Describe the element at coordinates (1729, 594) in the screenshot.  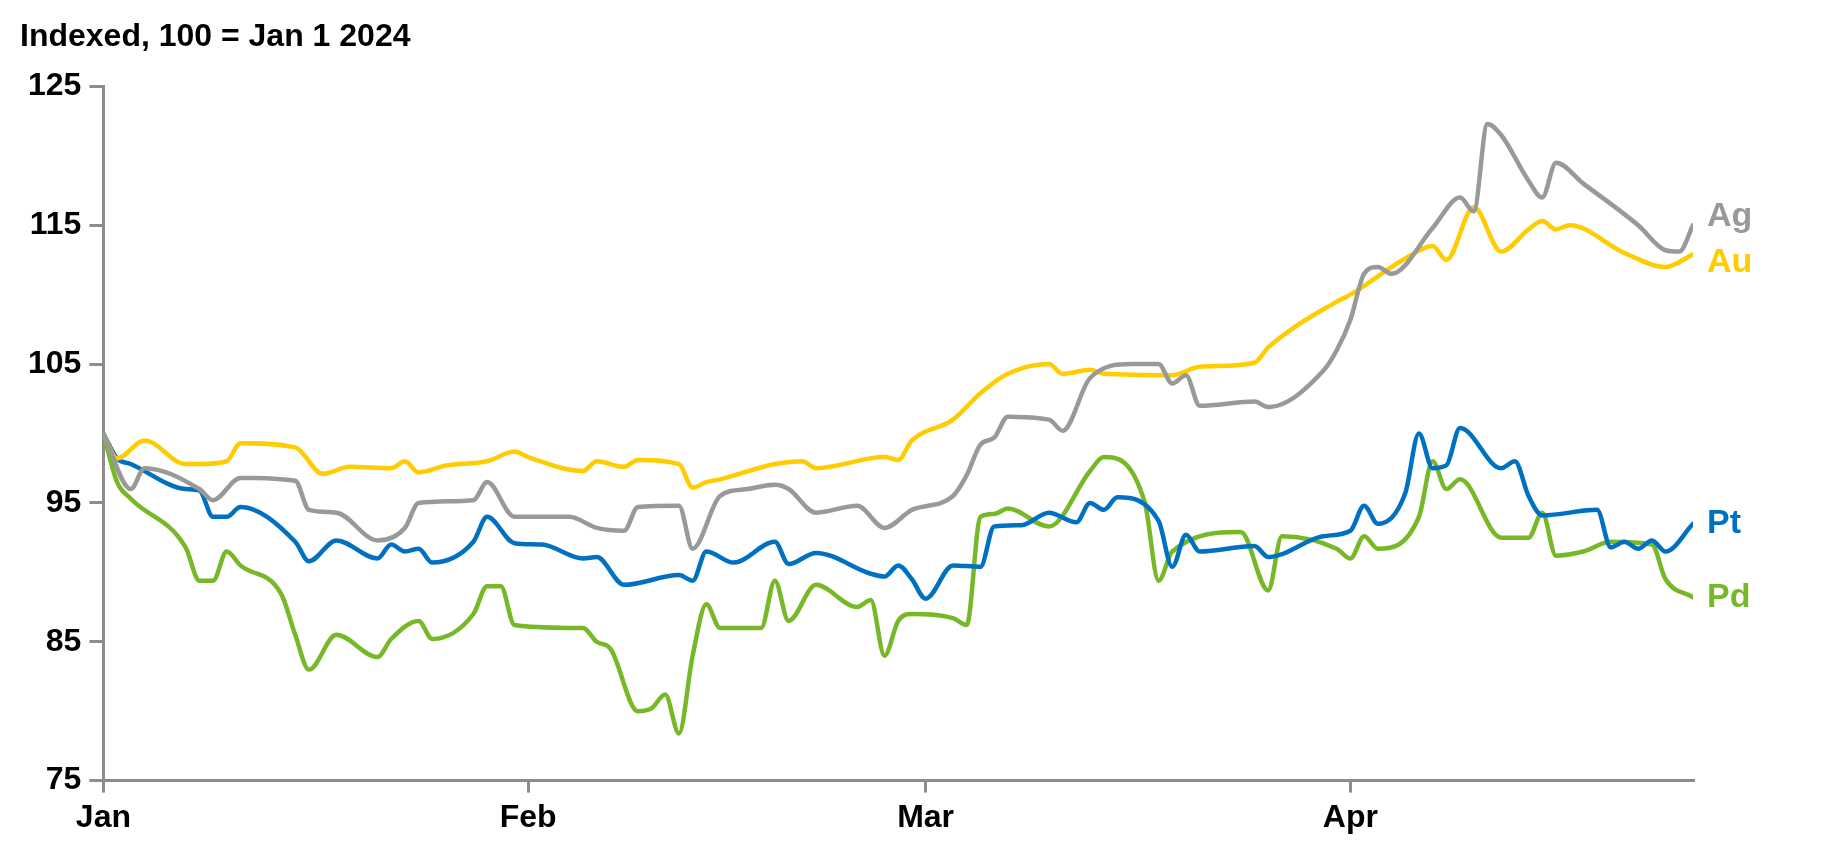
I see `series-label: Pd` at that location.